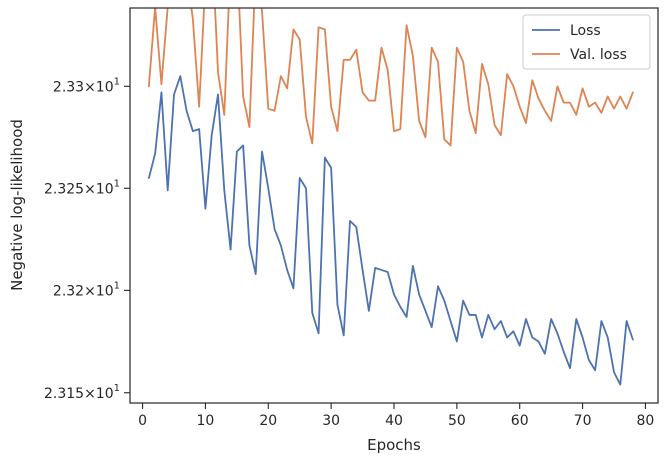 This screenshot has height=463, width=667. Describe the element at coordinates (206, 421) in the screenshot. I see `x-tick-label: 10` at that location.